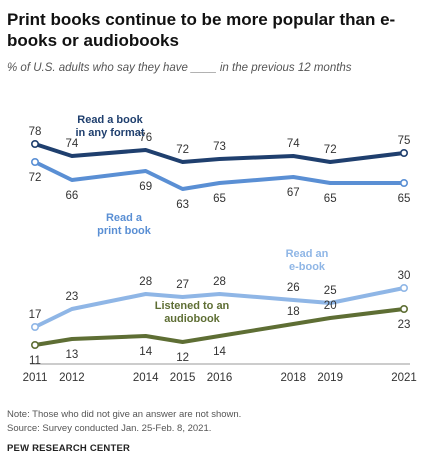 The image size is (430, 476). Describe the element at coordinates (146, 378) in the screenshot. I see `x-tick-label: 2014` at that location.